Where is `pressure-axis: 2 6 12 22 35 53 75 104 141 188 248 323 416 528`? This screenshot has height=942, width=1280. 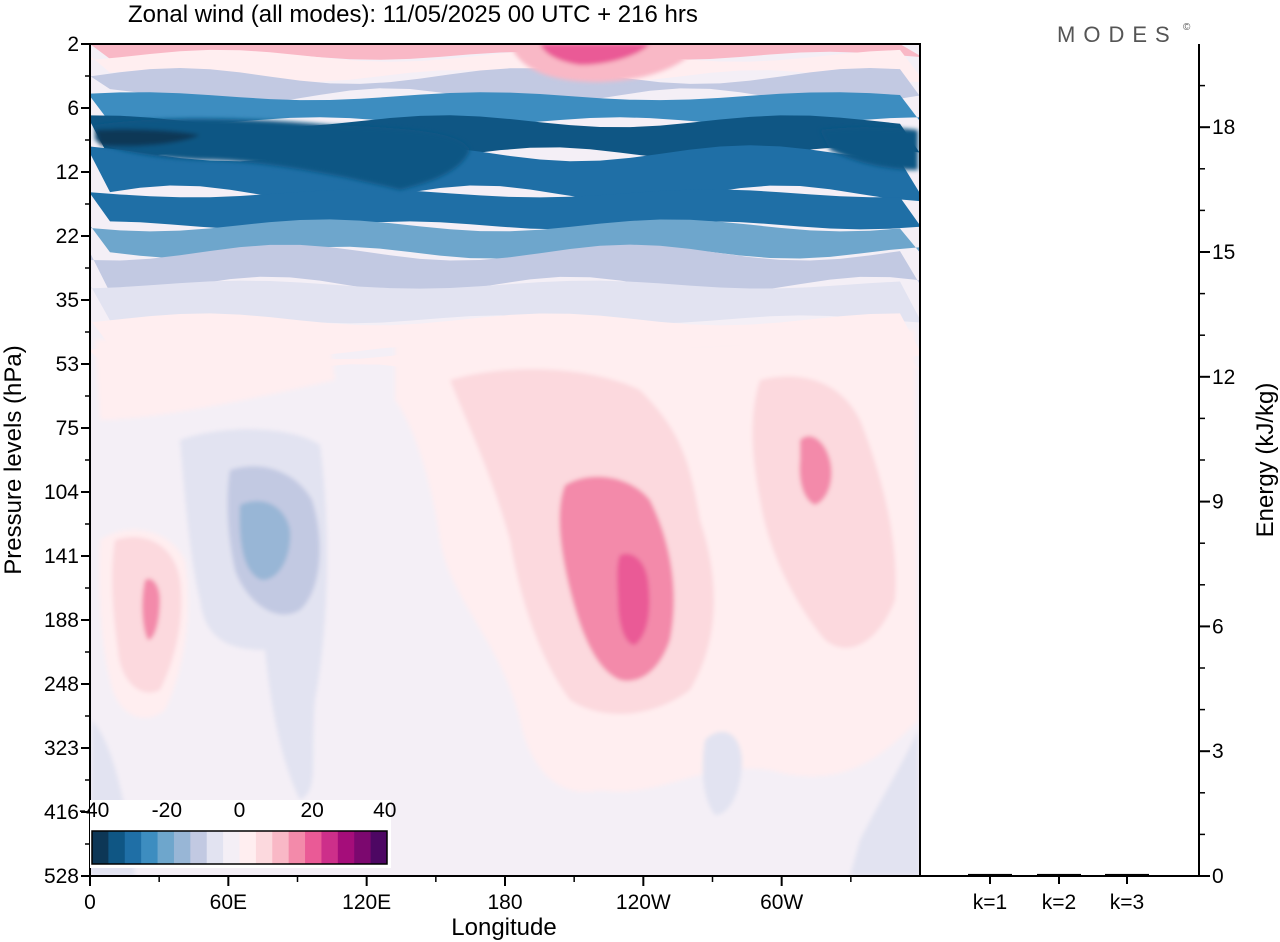 pressure-axis: 2 6 12 22 35 53 75 104 141 188 248 323 416 528 is located at coordinates (67, 460).